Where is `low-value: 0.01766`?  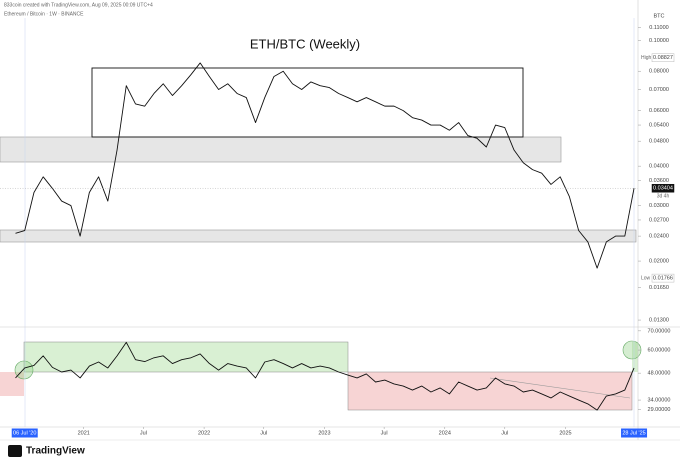
low-value: 0.01766 is located at coordinates (663, 279).